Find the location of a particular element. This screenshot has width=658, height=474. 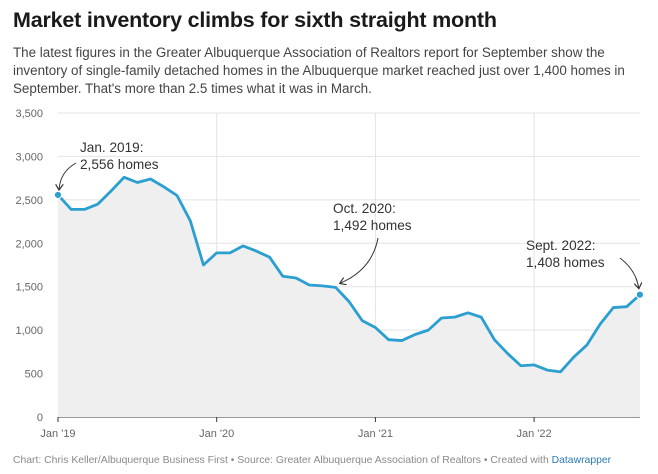

y-tick-label: 2,500 is located at coordinates (29, 201).